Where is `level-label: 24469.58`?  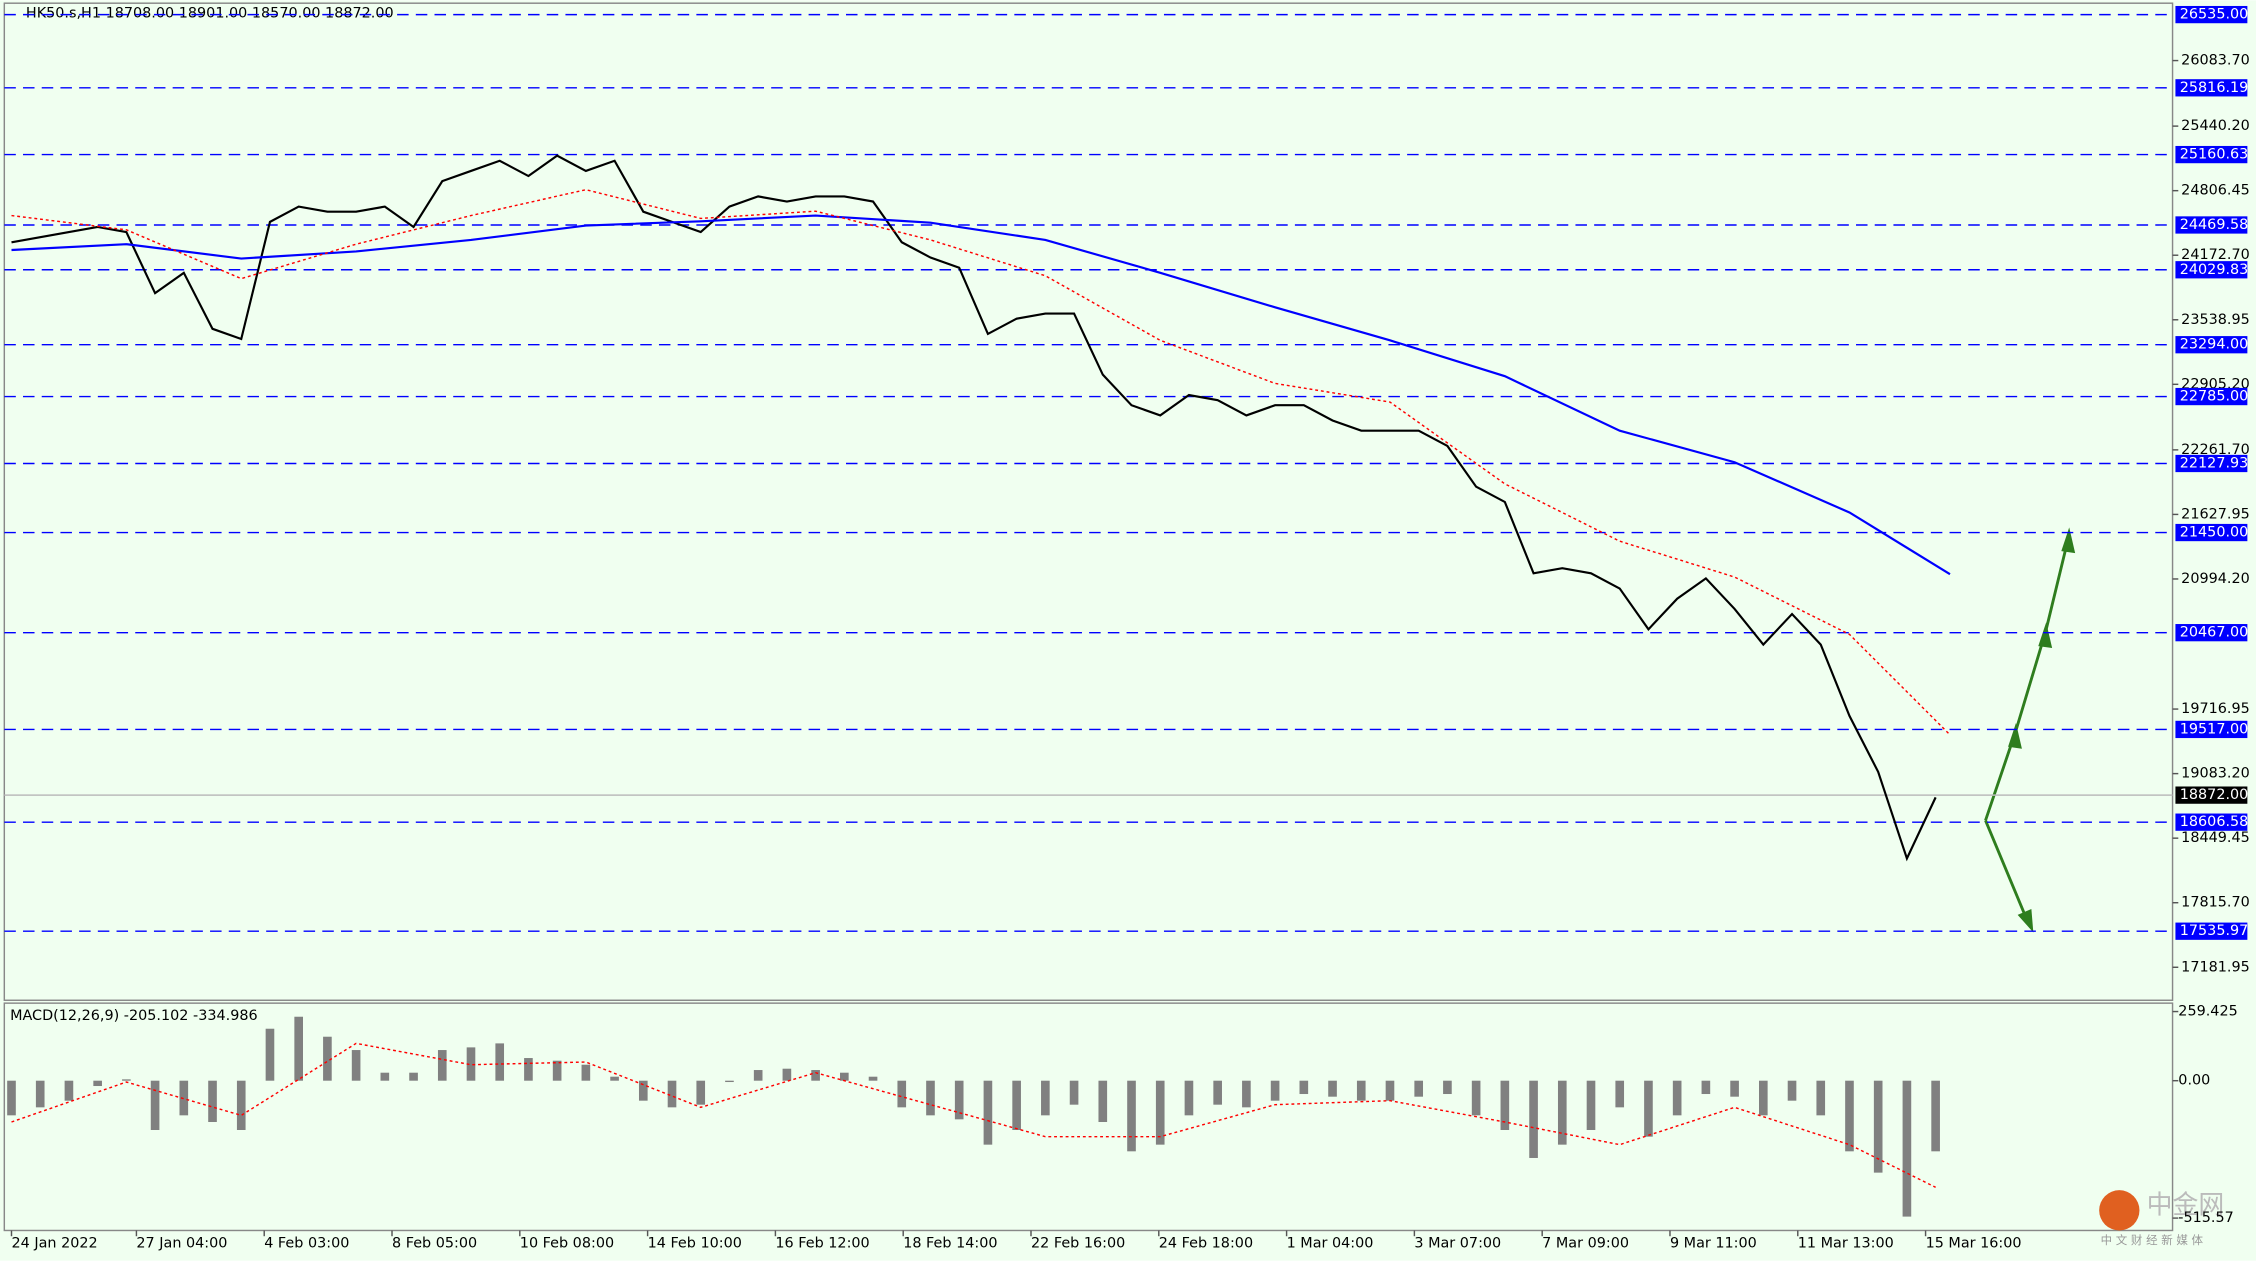
level-label: 24469.58 is located at coordinates (2214, 225).